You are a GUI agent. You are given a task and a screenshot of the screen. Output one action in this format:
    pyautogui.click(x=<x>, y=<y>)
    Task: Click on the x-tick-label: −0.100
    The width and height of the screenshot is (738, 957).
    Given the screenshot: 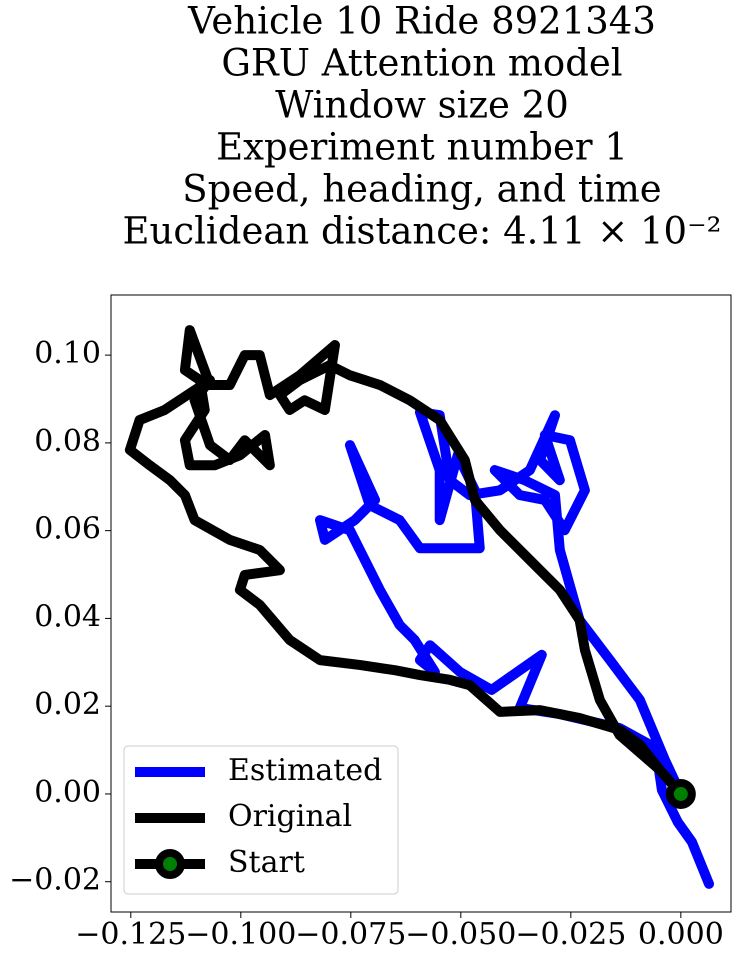 What is the action you would take?
    pyautogui.click(x=240, y=934)
    